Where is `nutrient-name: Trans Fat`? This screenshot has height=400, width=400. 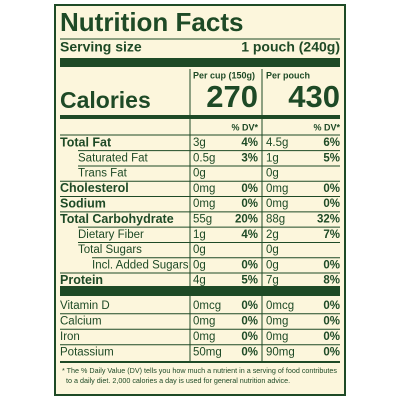 nutrient-name: Trans Fat is located at coordinates (103, 174).